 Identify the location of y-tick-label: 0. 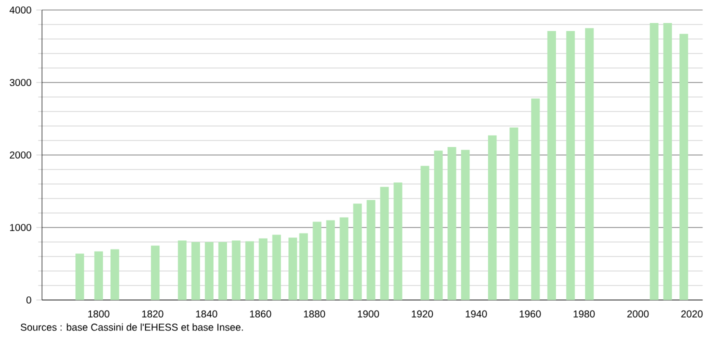
(29, 300).